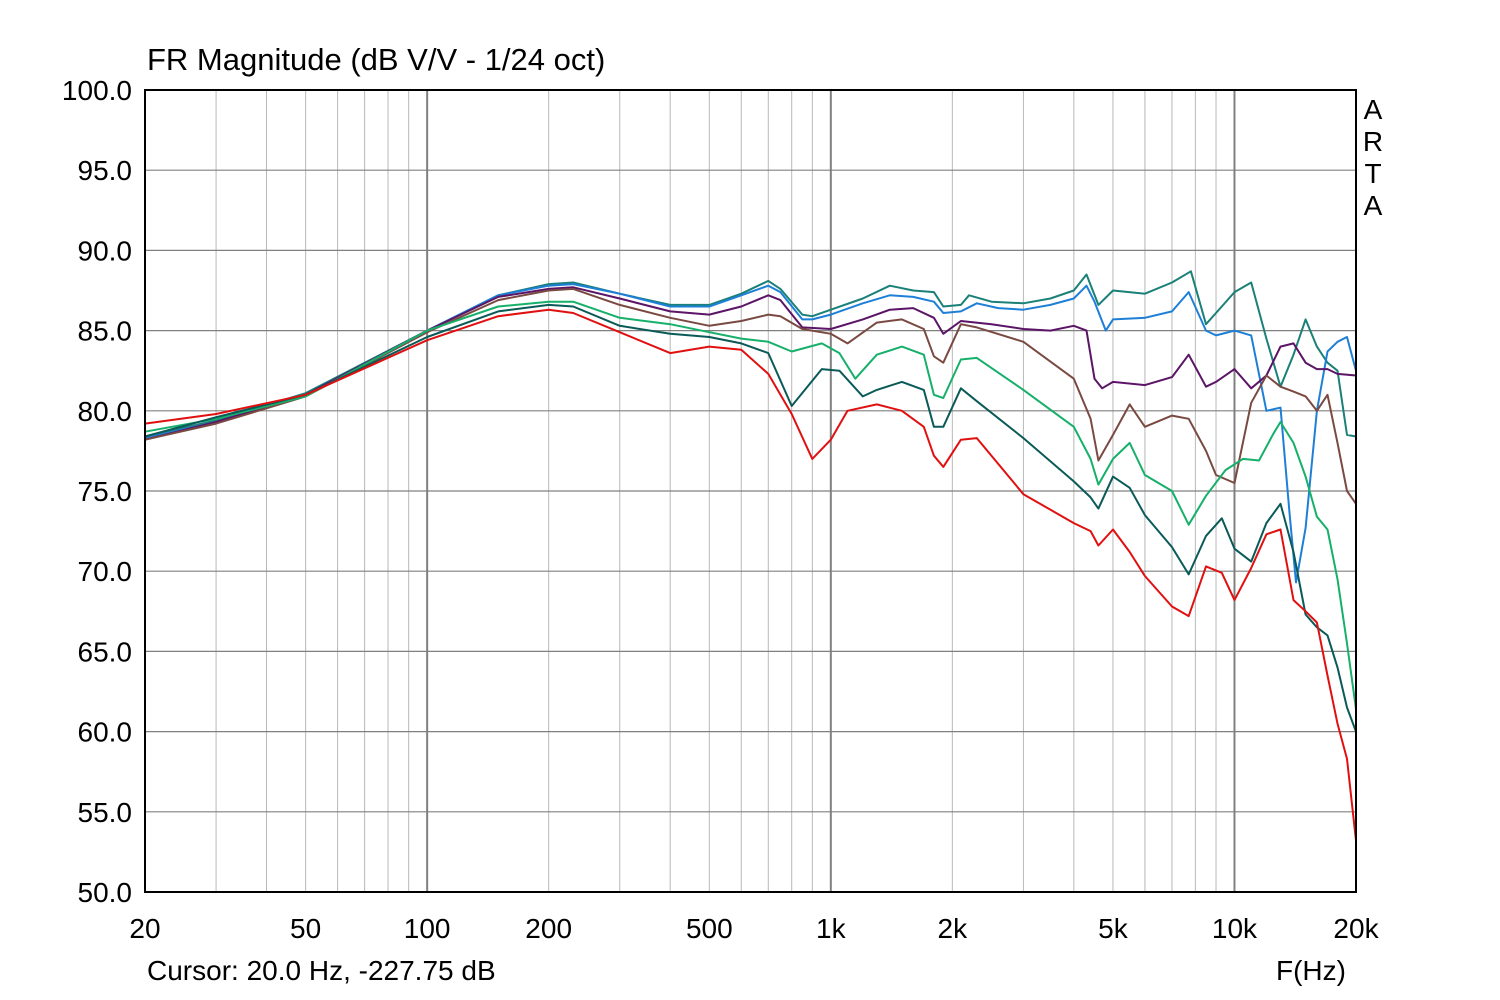 This screenshot has height=1000, width=1500. What do you see at coordinates (105, 491) in the screenshot?
I see `y-tick-label: 75.0` at bounding box center [105, 491].